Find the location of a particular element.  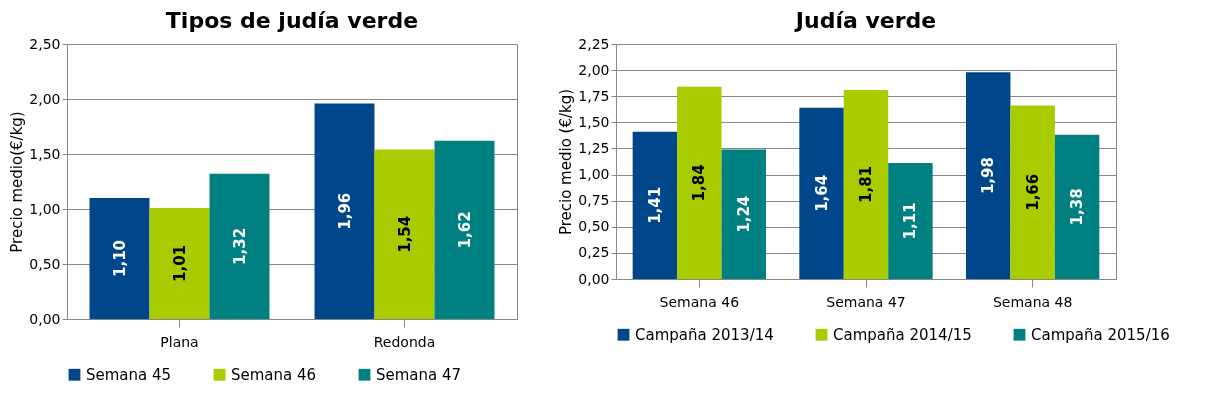

data-label: 1,98 is located at coordinates (988, 176).